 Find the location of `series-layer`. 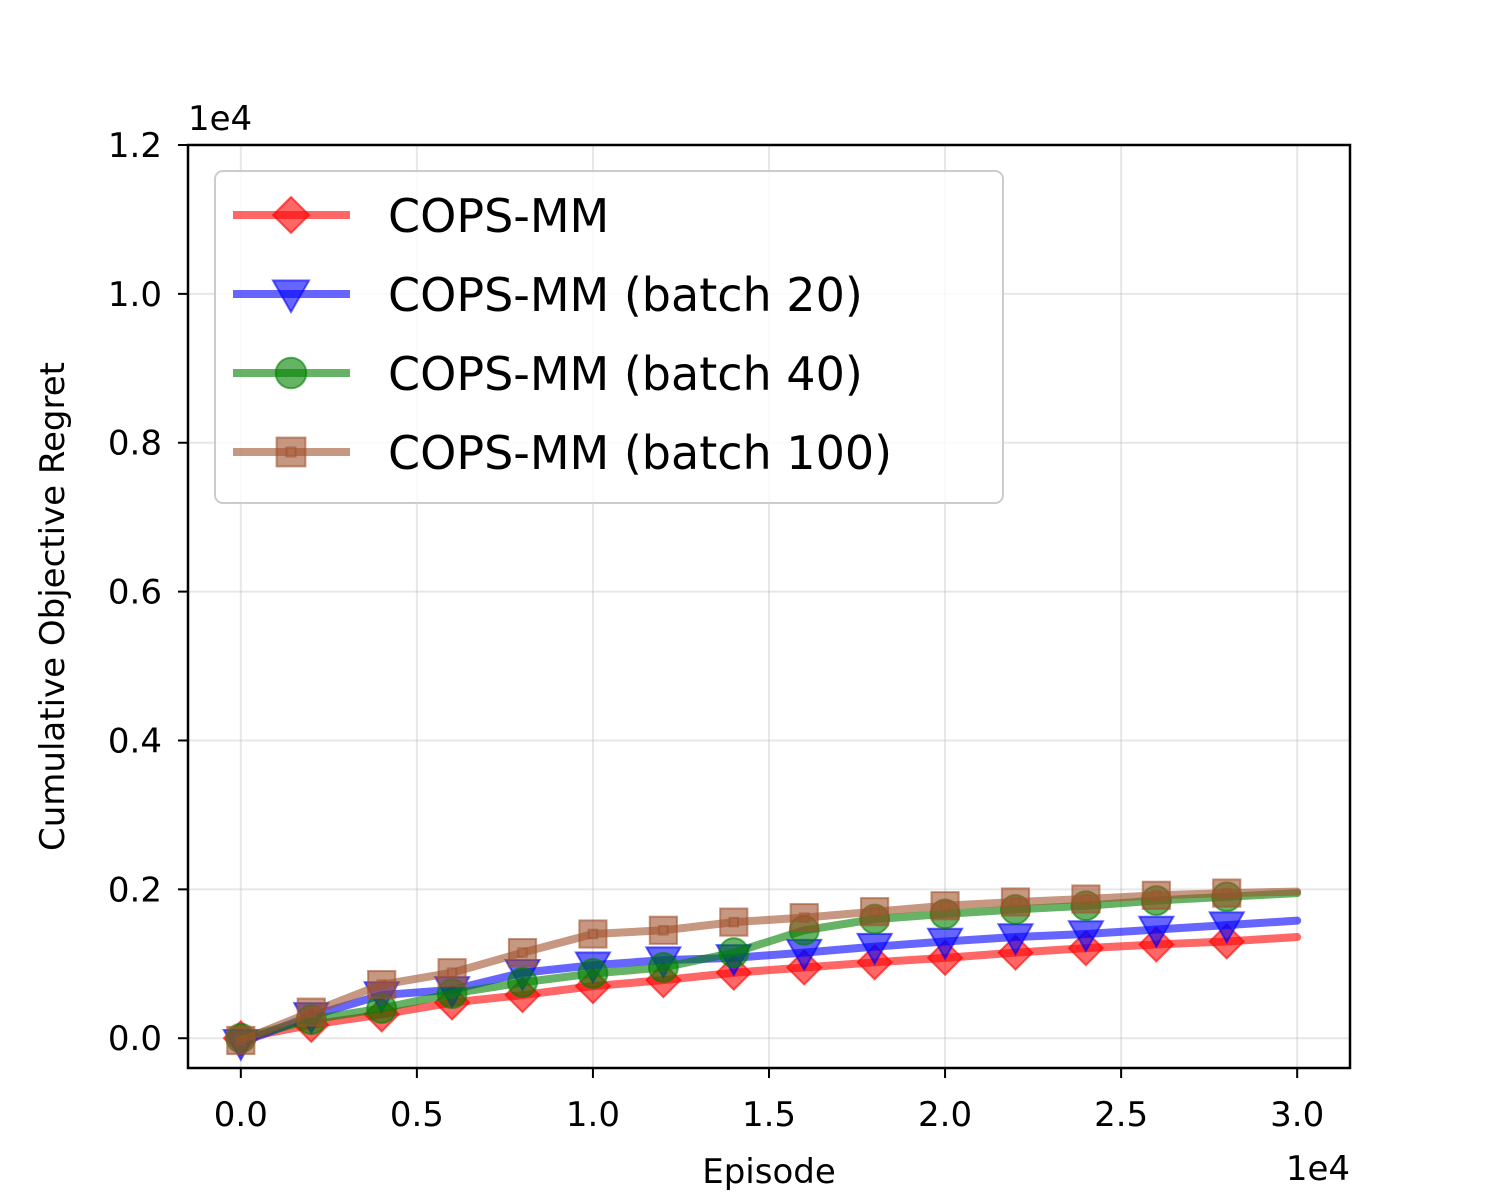

series-layer is located at coordinates (762, 970).